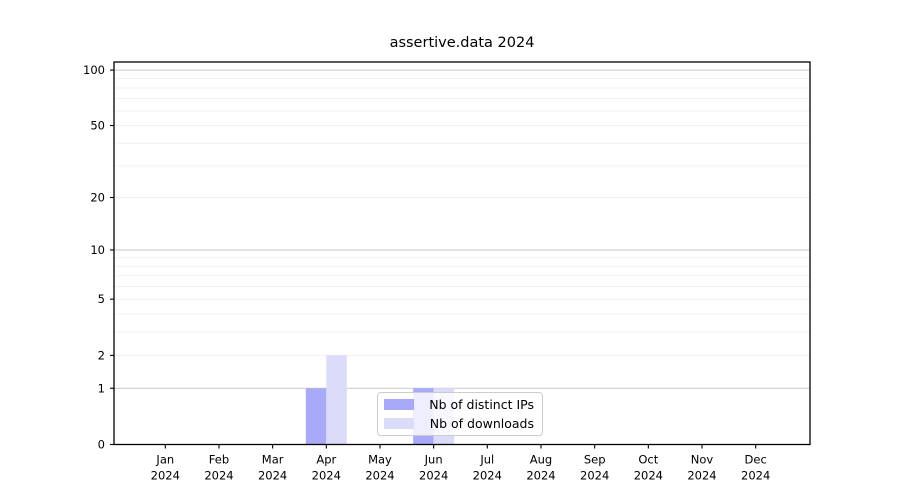 This screenshot has width=900, height=500. I want to click on x-tick-label-month: Jan, so click(164, 460).